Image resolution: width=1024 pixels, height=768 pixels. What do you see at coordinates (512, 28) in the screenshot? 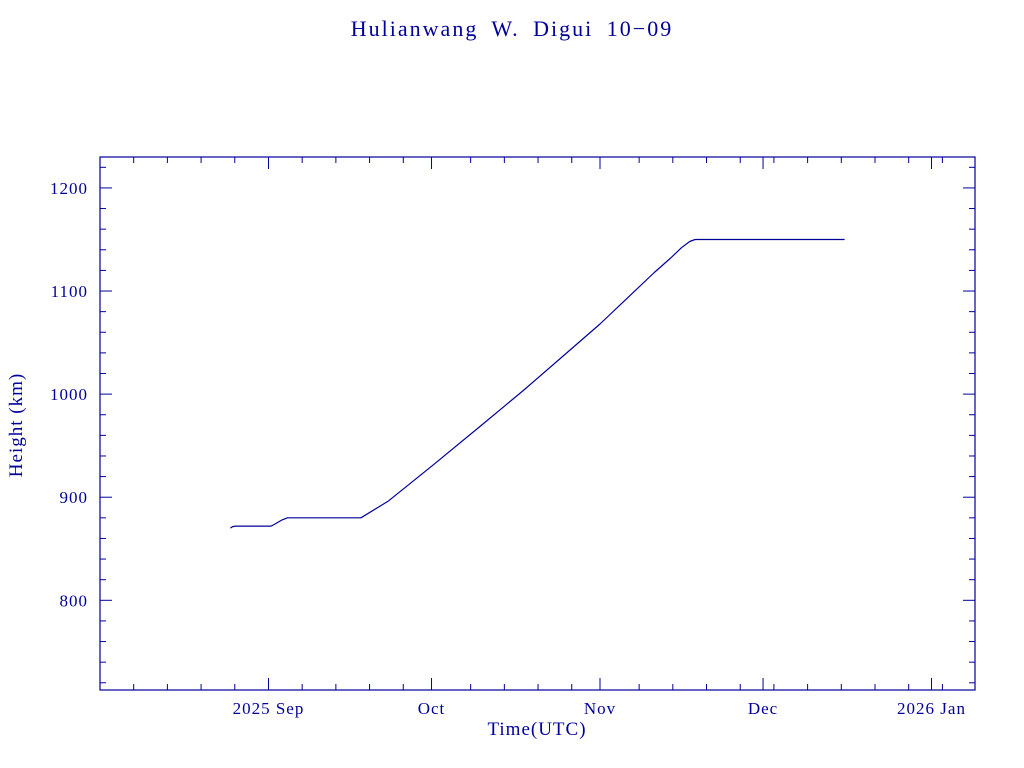
I see `chart-title: Hulianwang W. Digui 10−09` at bounding box center [512, 28].